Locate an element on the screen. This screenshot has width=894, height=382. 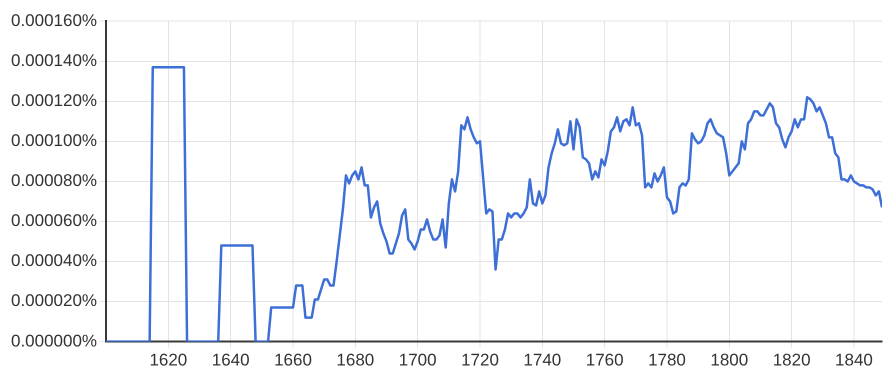
x-tick-label: 1660 is located at coordinates (293, 360).